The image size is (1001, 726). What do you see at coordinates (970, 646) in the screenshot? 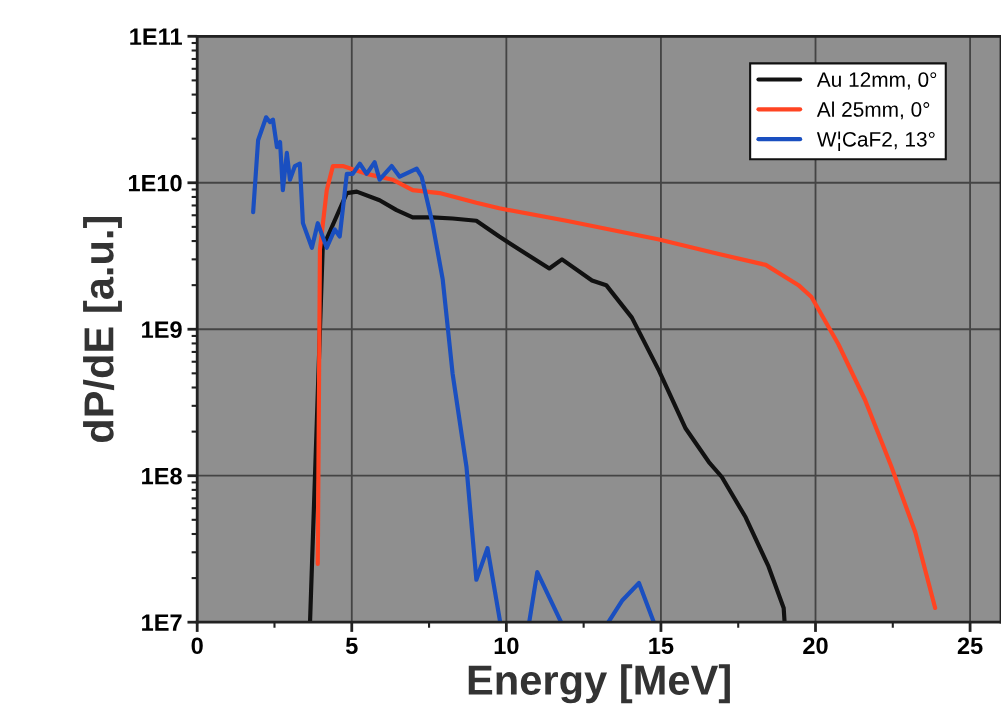
I see `x-tick-label: 25` at bounding box center [970, 646].